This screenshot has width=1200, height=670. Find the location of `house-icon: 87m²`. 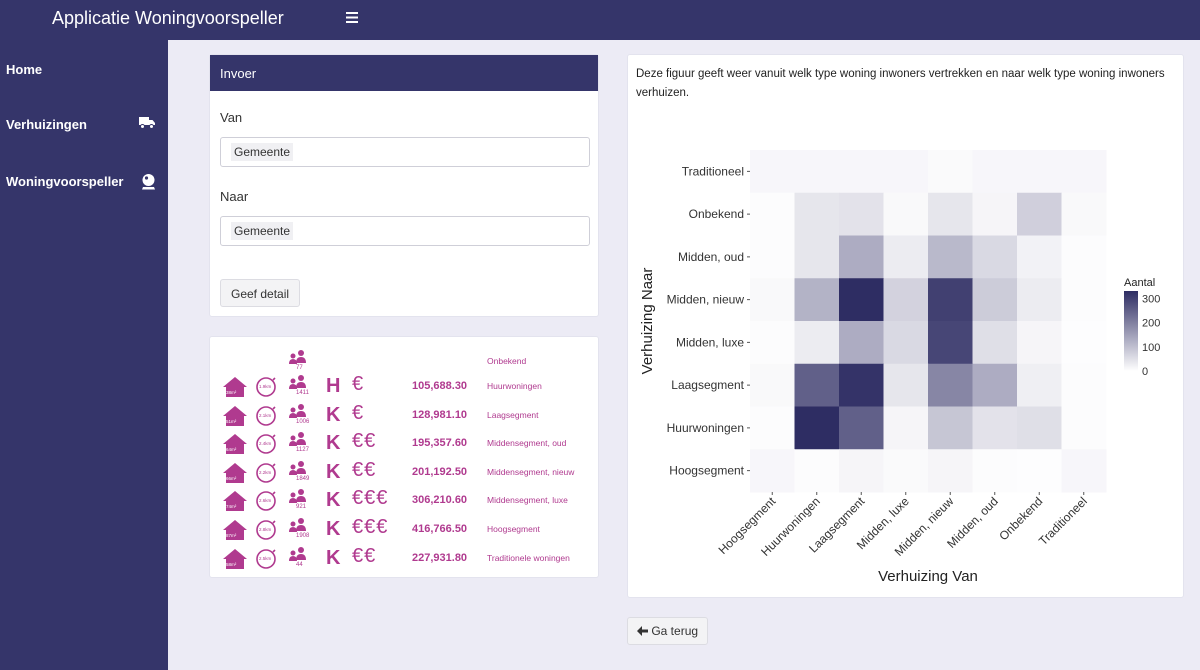

house-icon: 87m² is located at coordinates (235, 532).